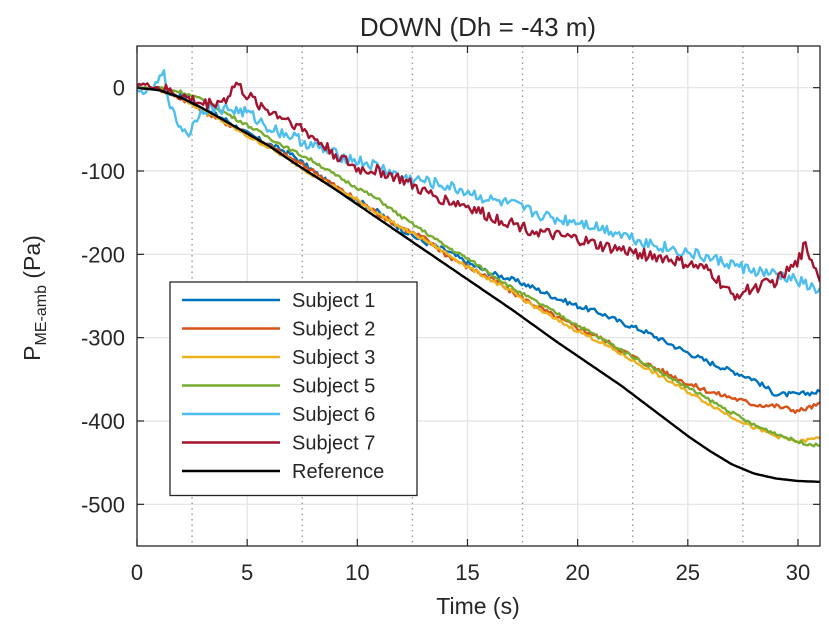 The image size is (829, 626). What do you see at coordinates (137, 572) in the screenshot?
I see `x-tick-label: 0` at bounding box center [137, 572].